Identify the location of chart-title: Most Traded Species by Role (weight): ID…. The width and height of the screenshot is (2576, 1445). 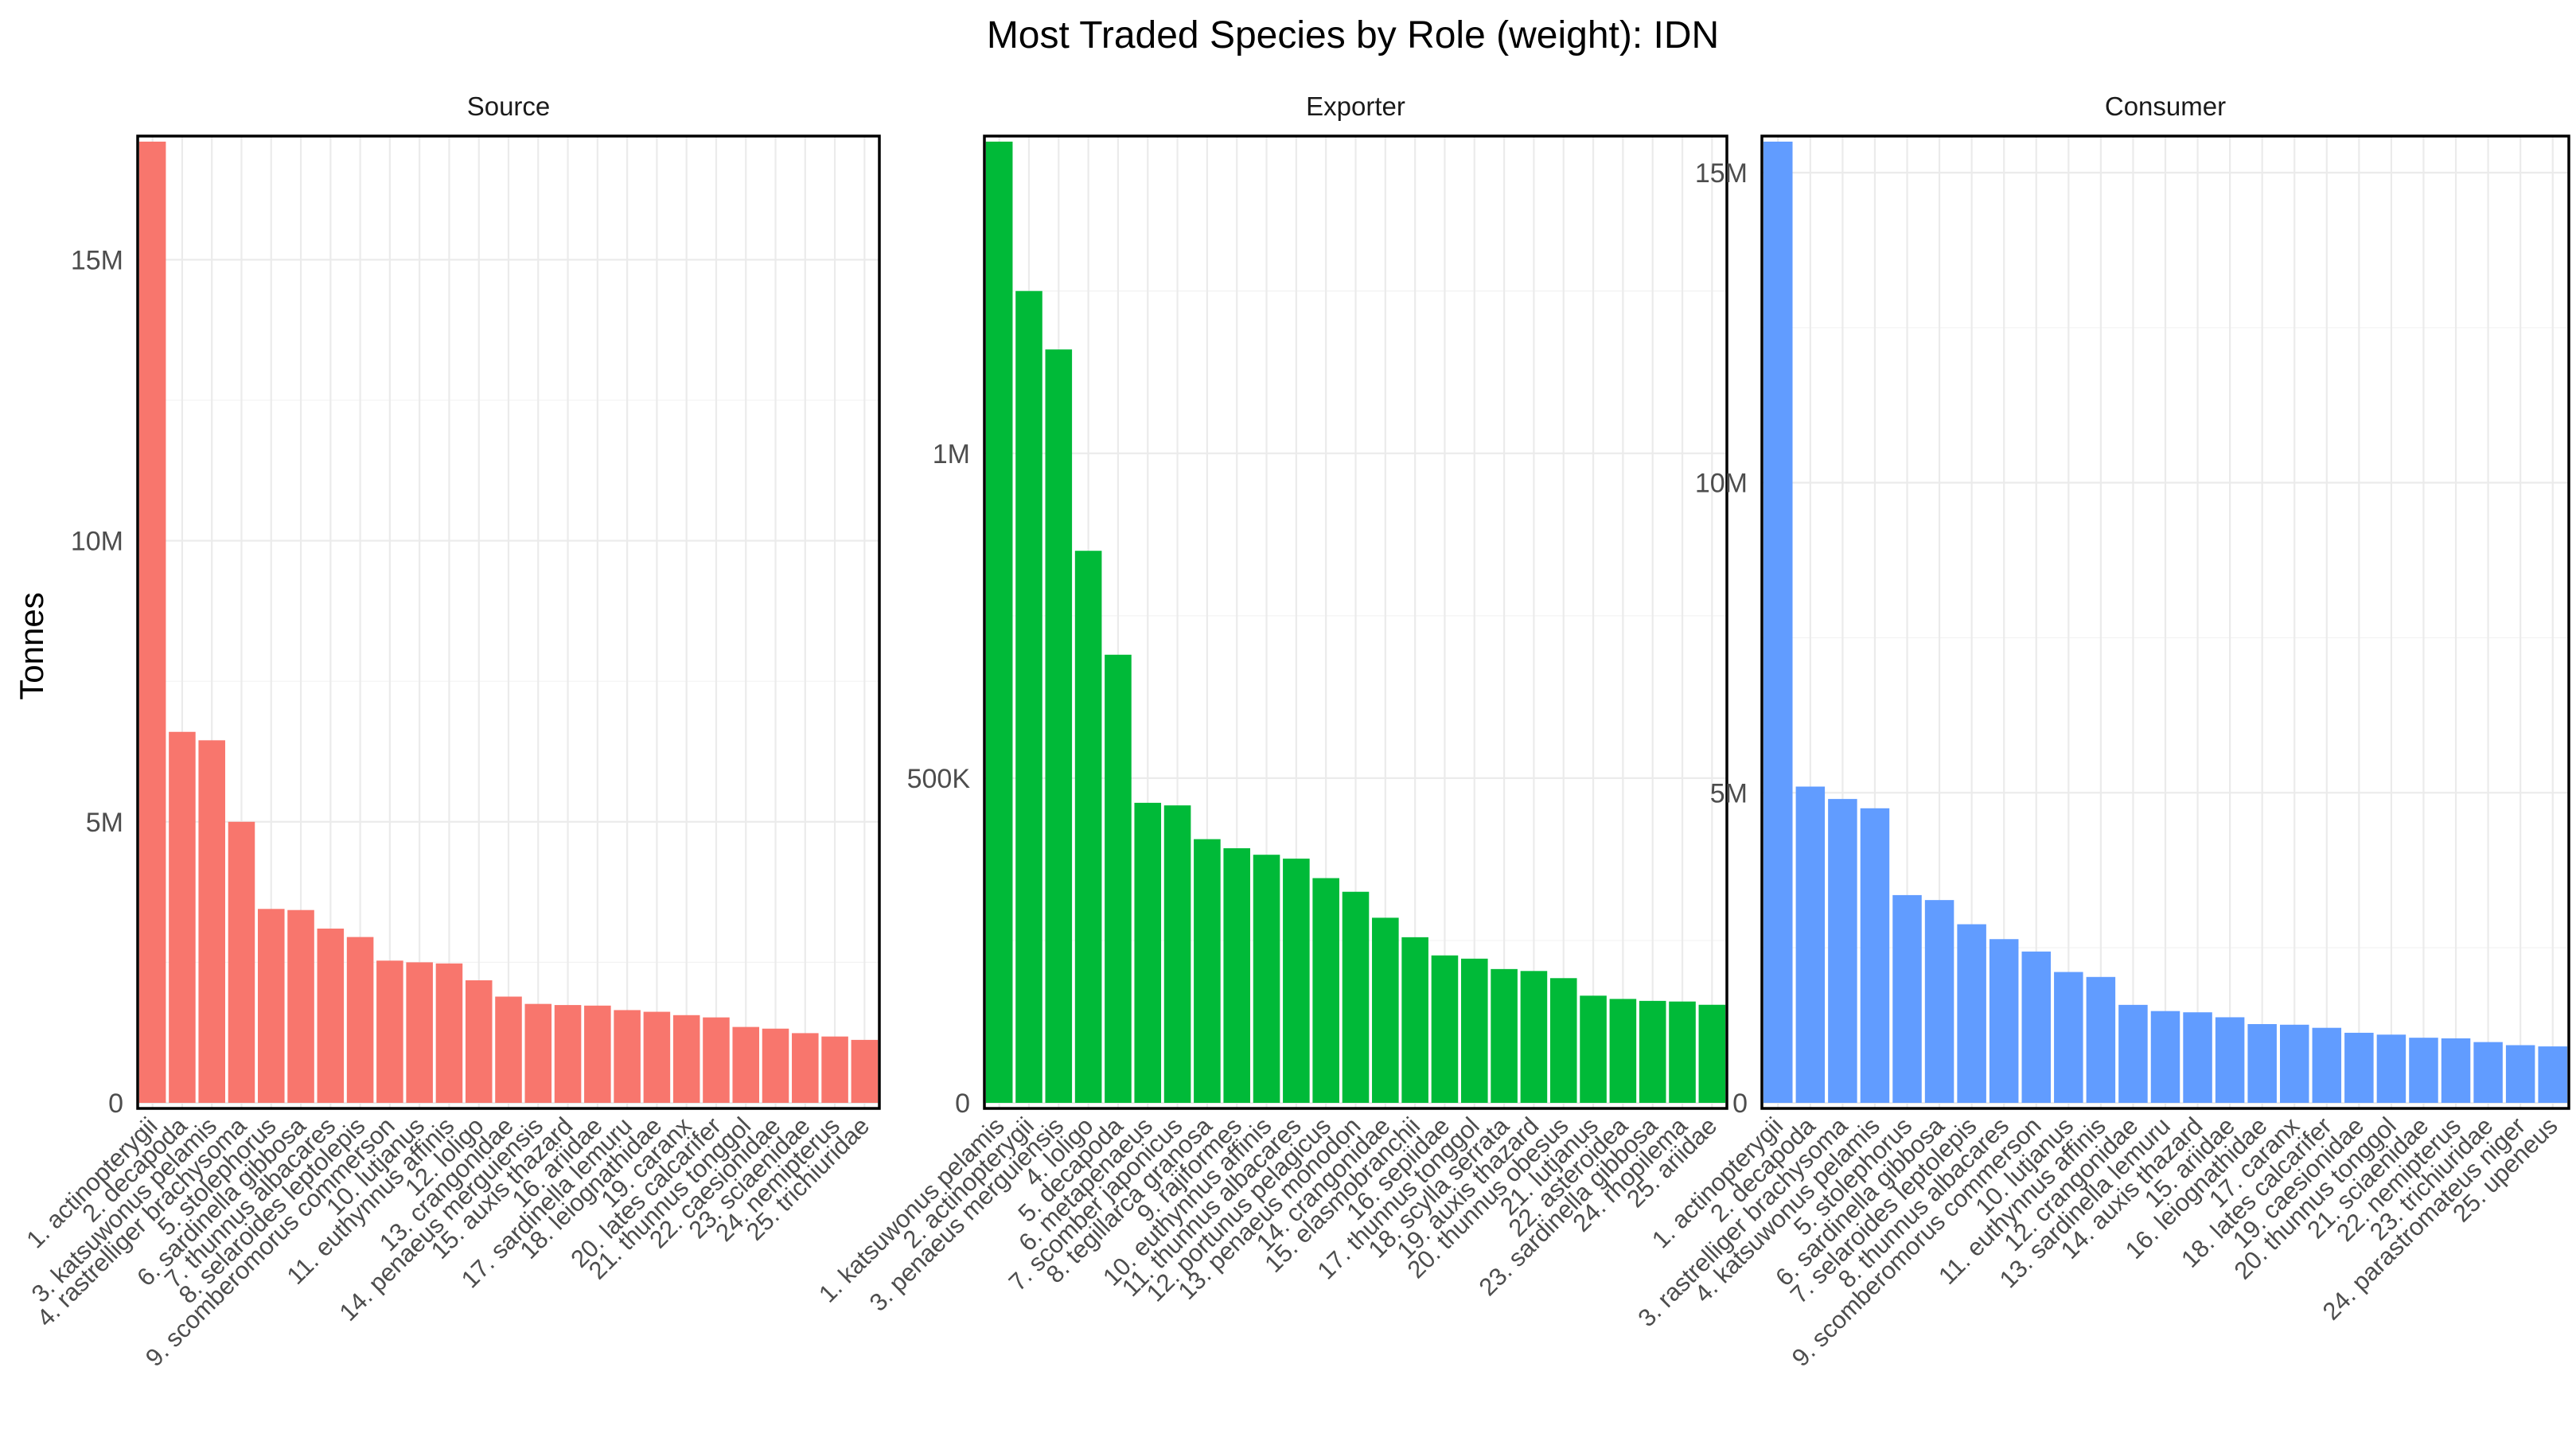
(1353, 35).